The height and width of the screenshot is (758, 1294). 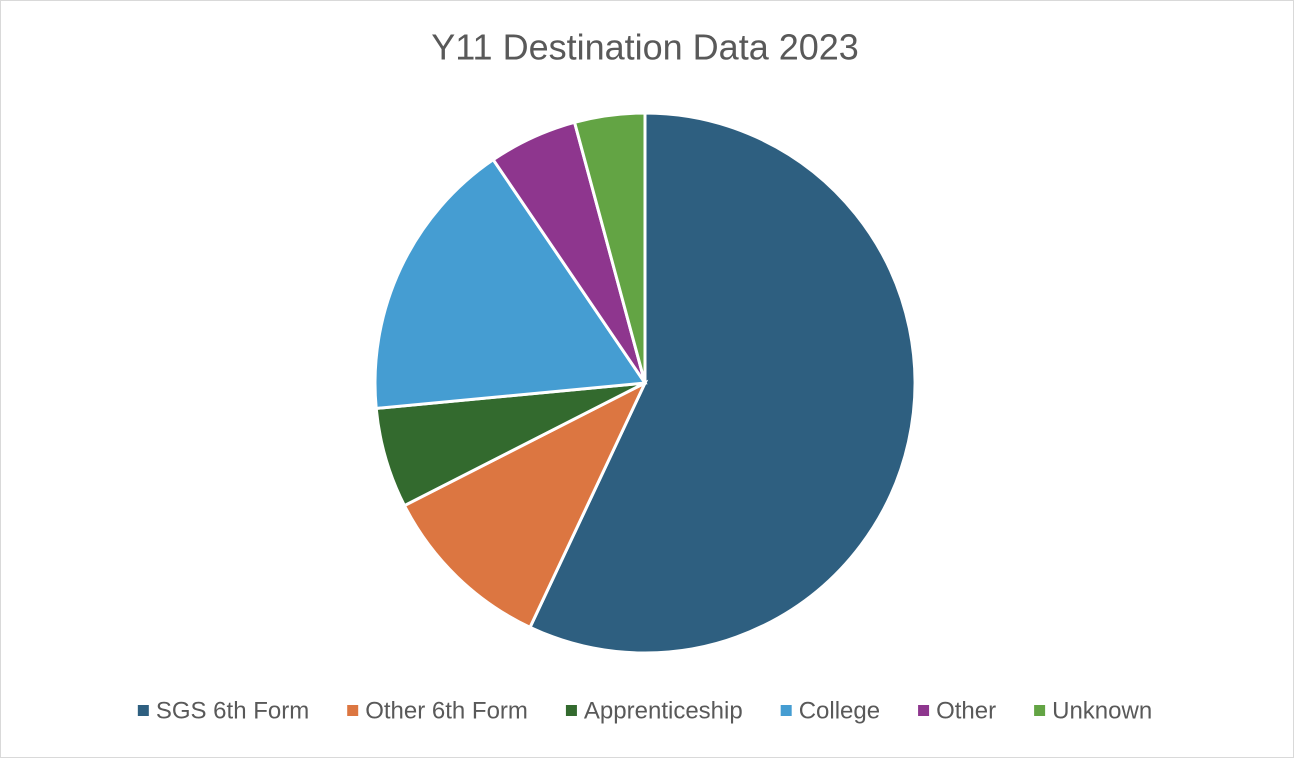 What do you see at coordinates (1102, 710) in the screenshot?
I see `legend-label: Unknown` at bounding box center [1102, 710].